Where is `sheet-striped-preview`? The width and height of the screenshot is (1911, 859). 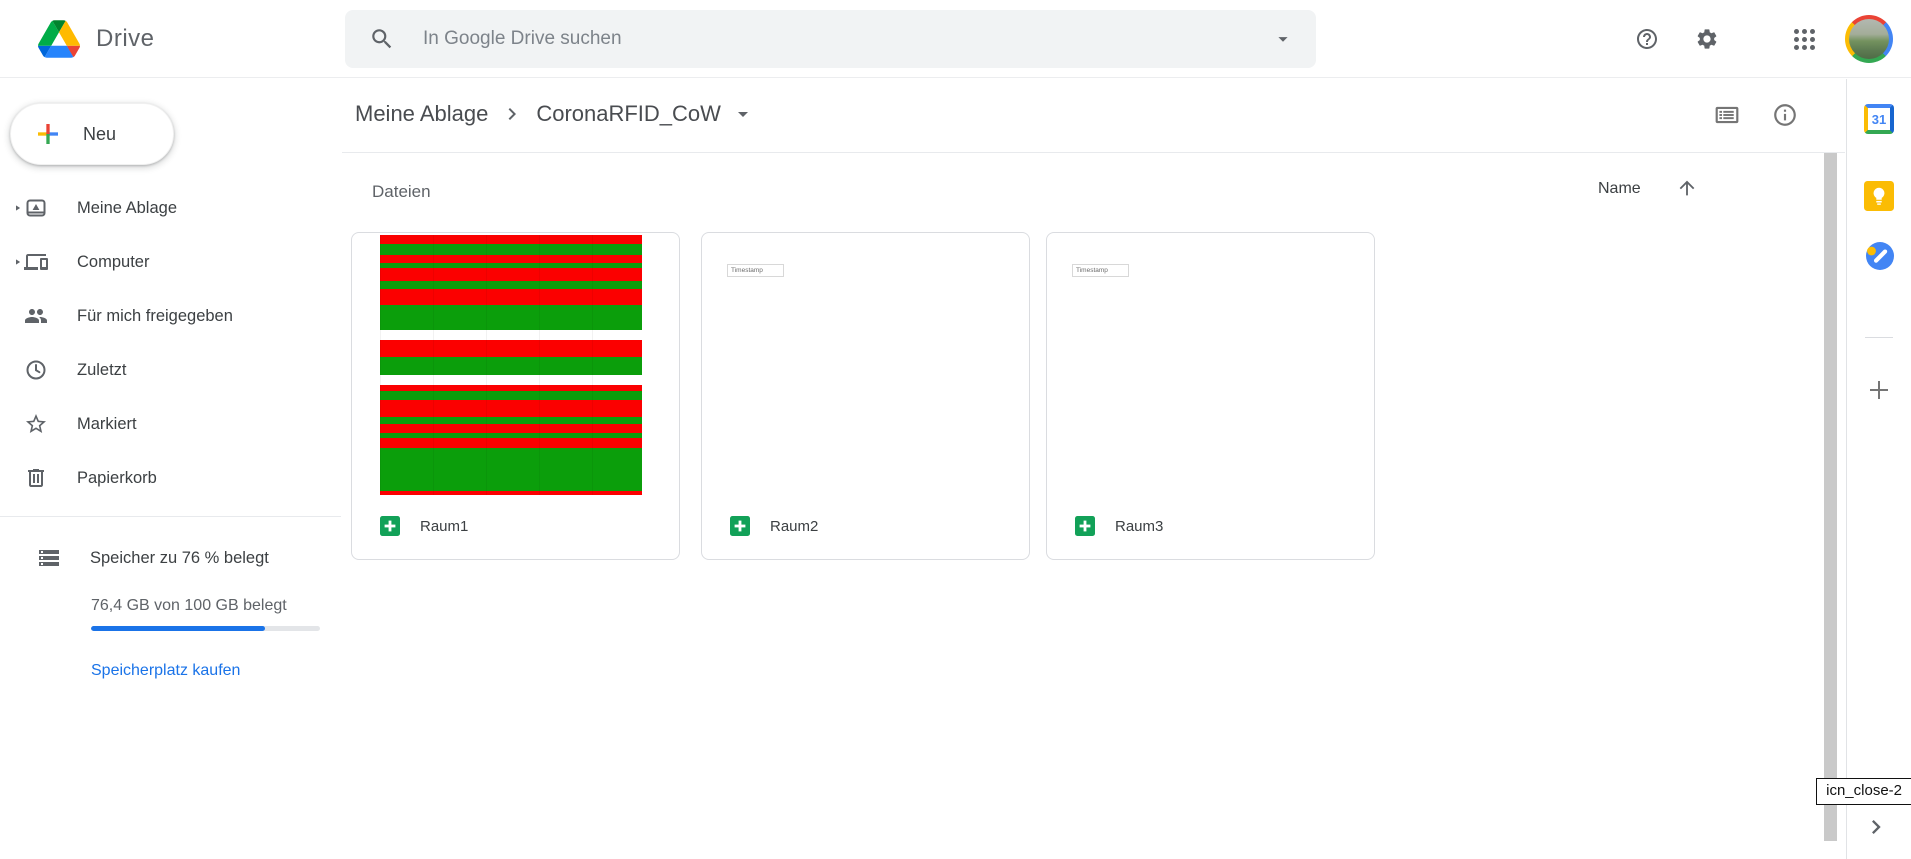
sheet-striped-preview is located at coordinates (511, 365).